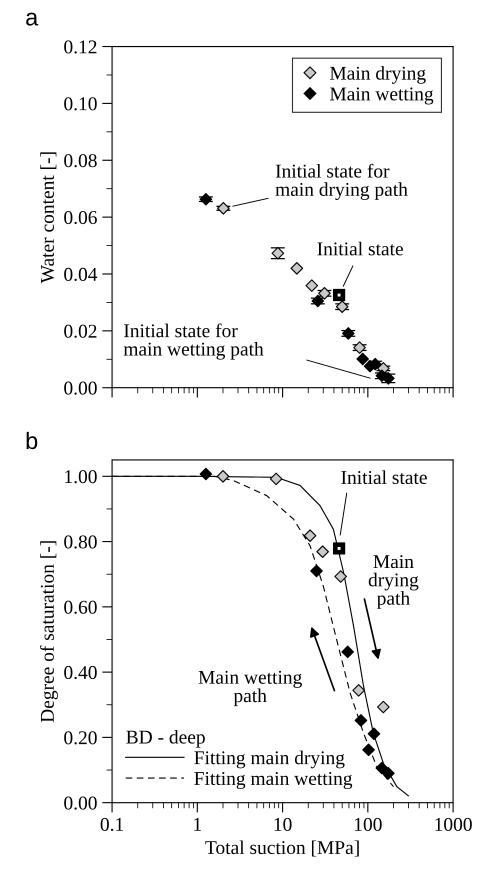  What do you see at coordinates (393, 582) in the screenshot?
I see `annotation: Main drying path` at bounding box center [393, 582].